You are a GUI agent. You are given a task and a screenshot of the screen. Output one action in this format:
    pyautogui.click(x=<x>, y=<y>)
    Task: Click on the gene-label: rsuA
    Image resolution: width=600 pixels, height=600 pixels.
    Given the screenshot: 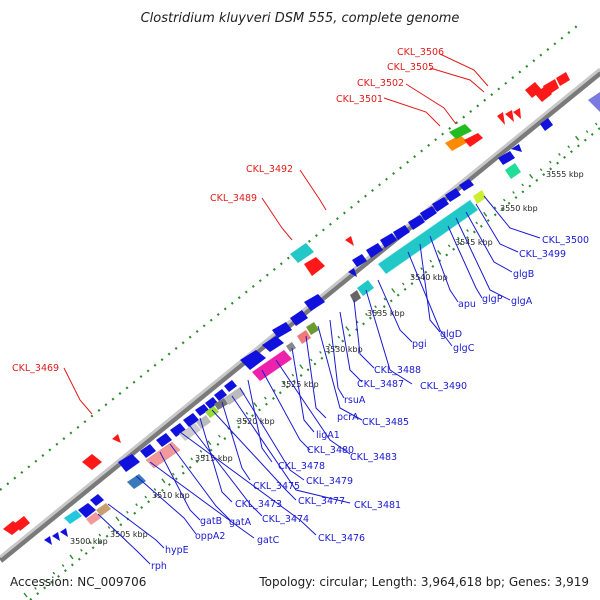 What is the action you would take?
    pyautogui.click(x=355, y=400)
    